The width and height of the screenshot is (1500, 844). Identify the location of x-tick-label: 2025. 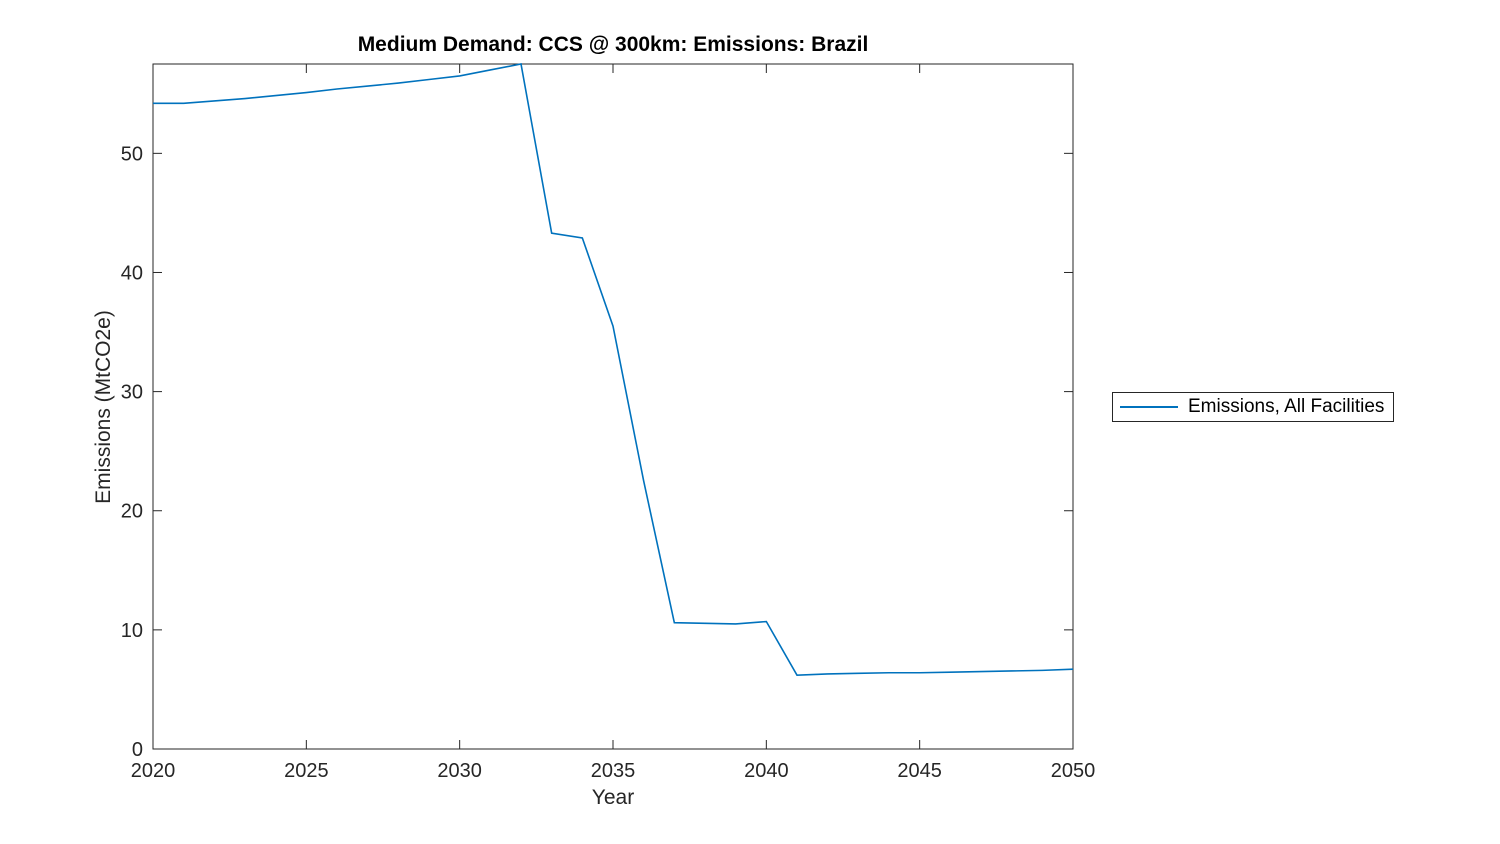
(306, 771).